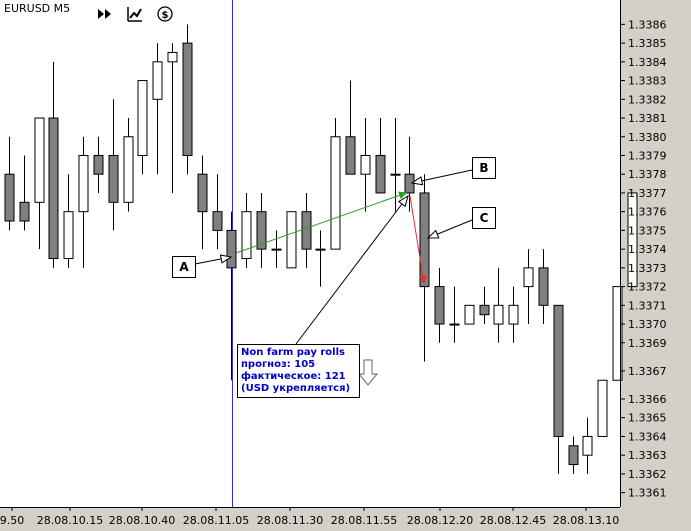 Image resolution: width=691 pixels, height=531 pixels. Describe the element at coordinates (70, 520) in the screenshot. I see `x-tick-label: 28.08.10.15` at that location.